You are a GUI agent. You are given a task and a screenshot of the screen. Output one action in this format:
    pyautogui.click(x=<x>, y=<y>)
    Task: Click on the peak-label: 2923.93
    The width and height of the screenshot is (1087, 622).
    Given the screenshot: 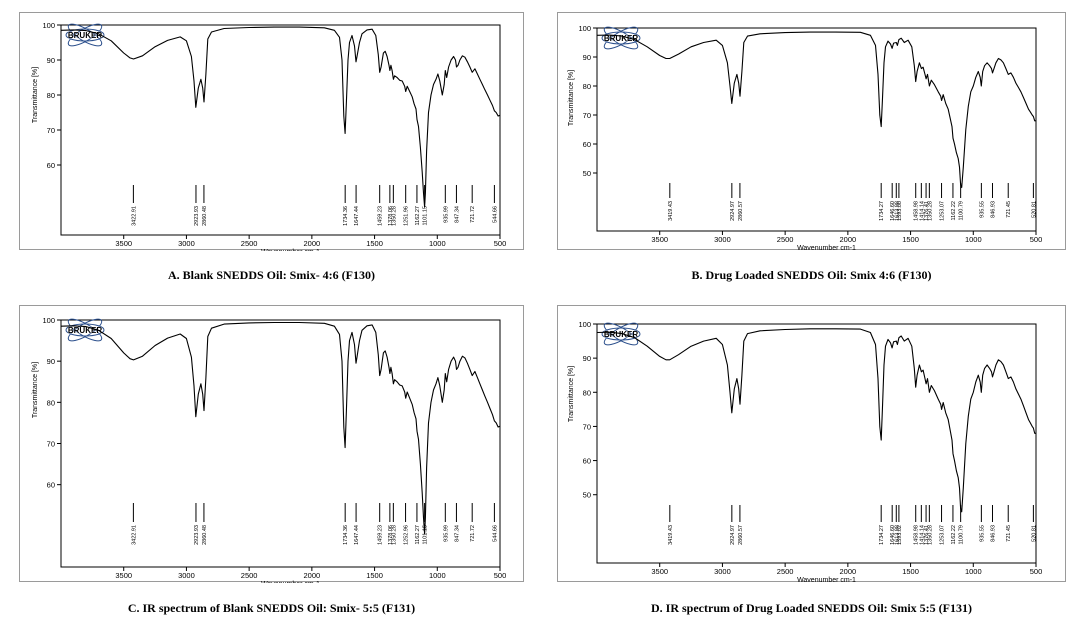 What is the action you would take?
    pyautogui.click(x=197, y=216)
    